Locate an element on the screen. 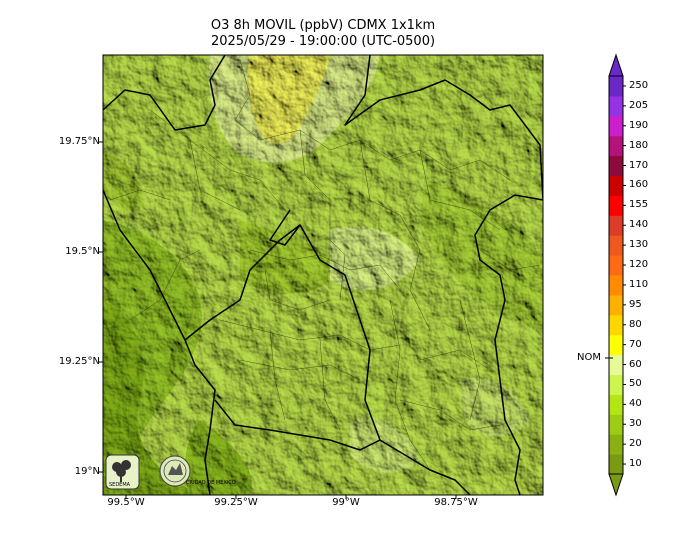 The image size is (700, 550). colorbar is located at coordinates (615, 275).